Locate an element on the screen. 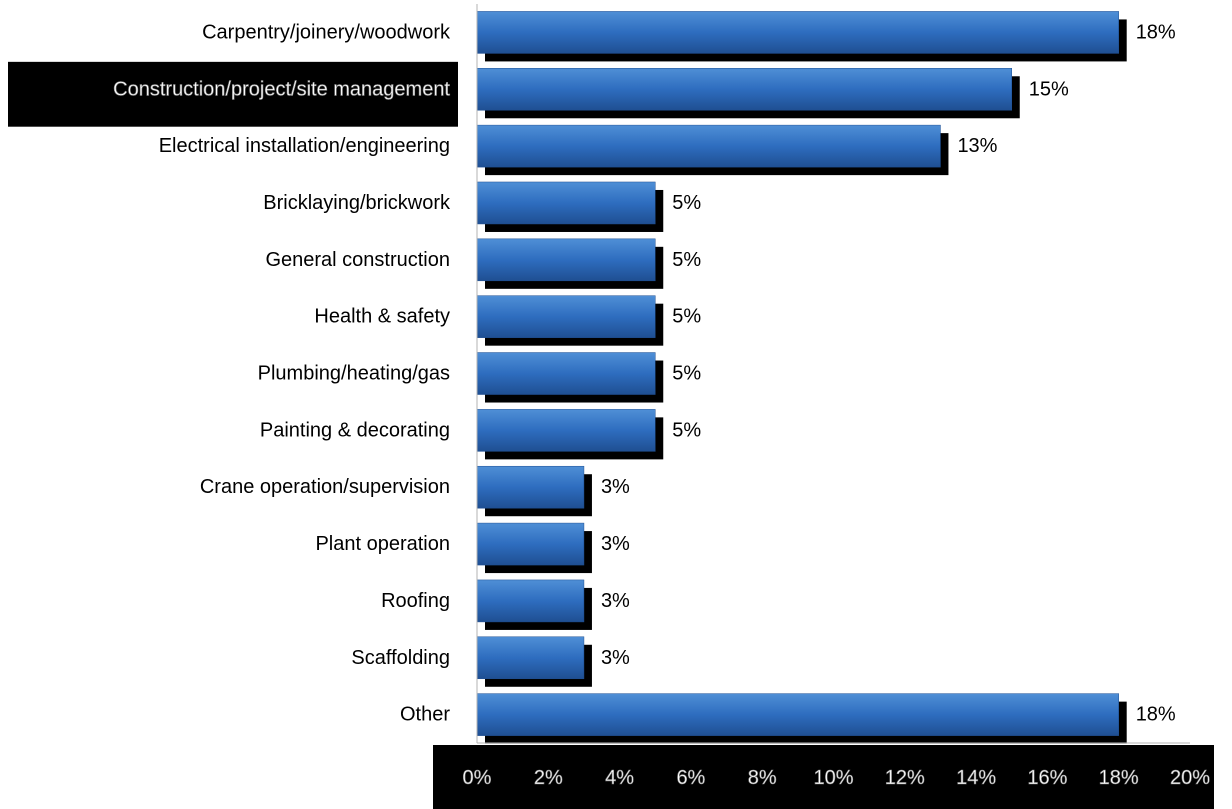 This screenshot has width=1232, height=809. category-label: Plumbing/heating/gas is located at coordinates (354, 374).